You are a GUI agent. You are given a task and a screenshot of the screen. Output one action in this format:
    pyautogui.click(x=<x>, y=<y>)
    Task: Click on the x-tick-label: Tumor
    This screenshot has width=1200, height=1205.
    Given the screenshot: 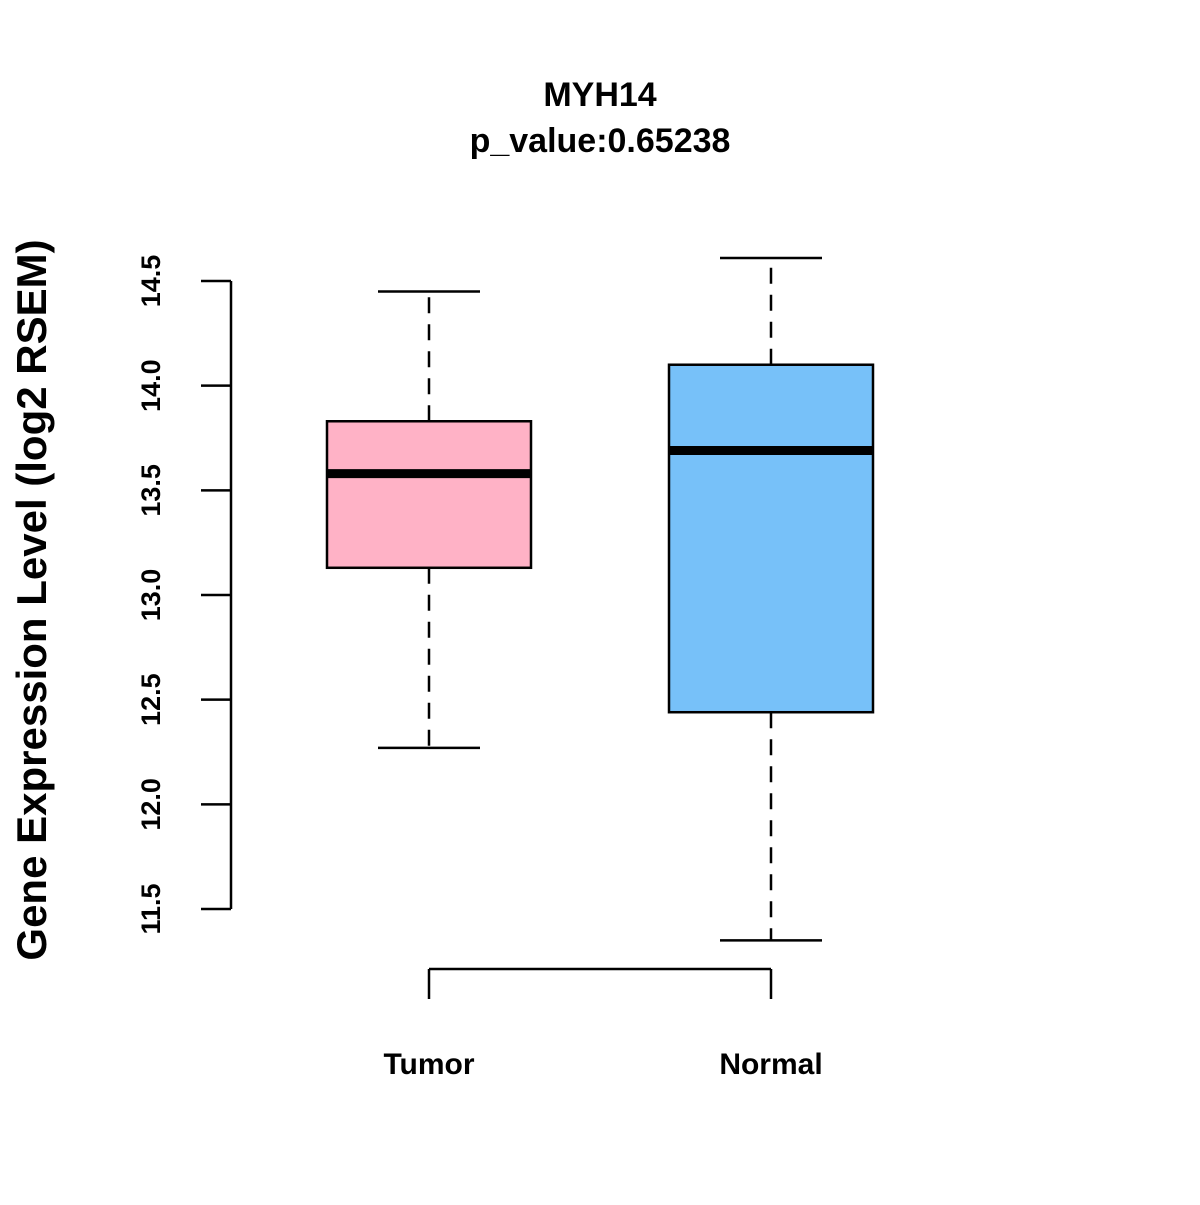 What is the action you would take?
    pyautogui.click(x=428, y=1064)
    